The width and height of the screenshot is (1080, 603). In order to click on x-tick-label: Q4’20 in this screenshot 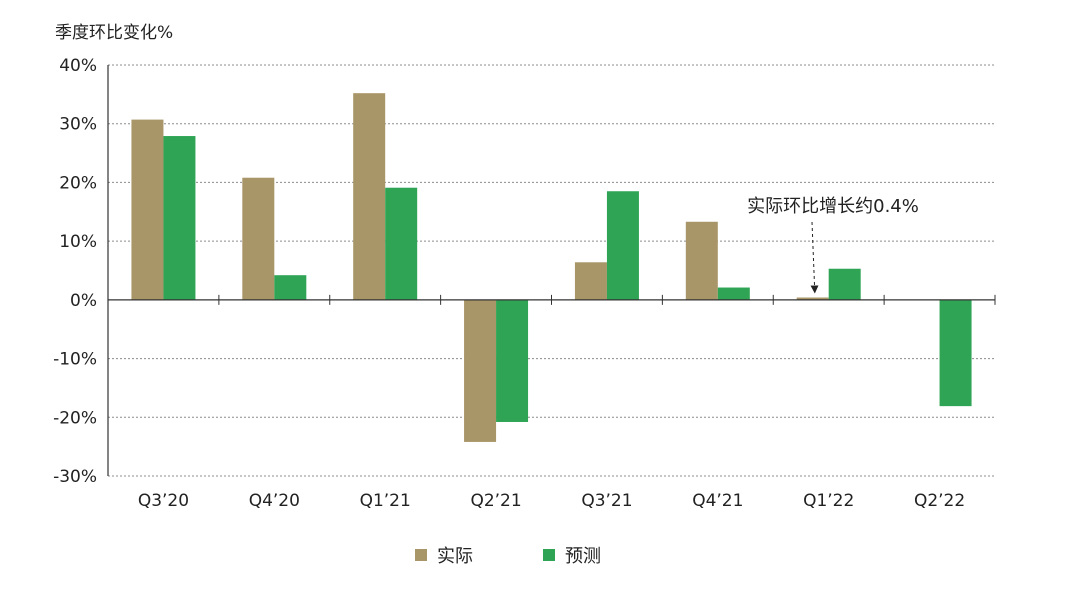, I will do `click(274, 501)`.